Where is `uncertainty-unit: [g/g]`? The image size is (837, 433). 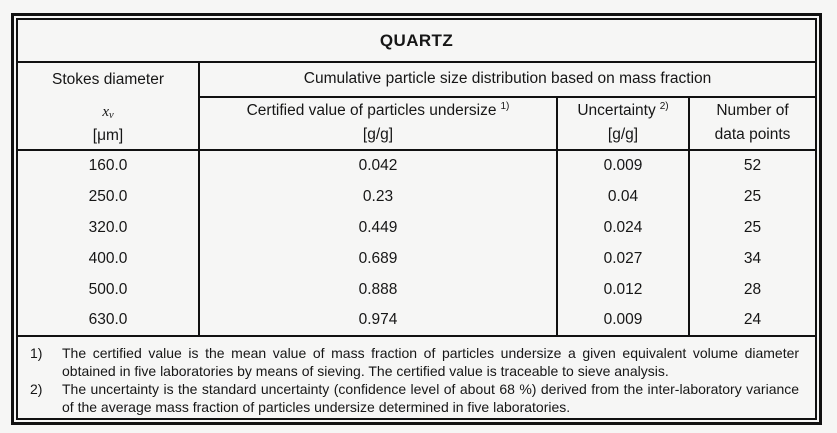
uncertainty-unit: [g/g] is located at coordinates (623, 135).